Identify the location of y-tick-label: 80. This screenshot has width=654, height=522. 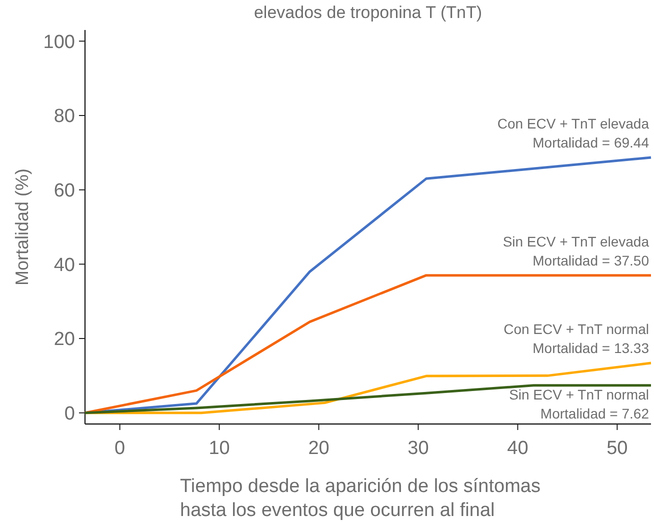
(64, 117).